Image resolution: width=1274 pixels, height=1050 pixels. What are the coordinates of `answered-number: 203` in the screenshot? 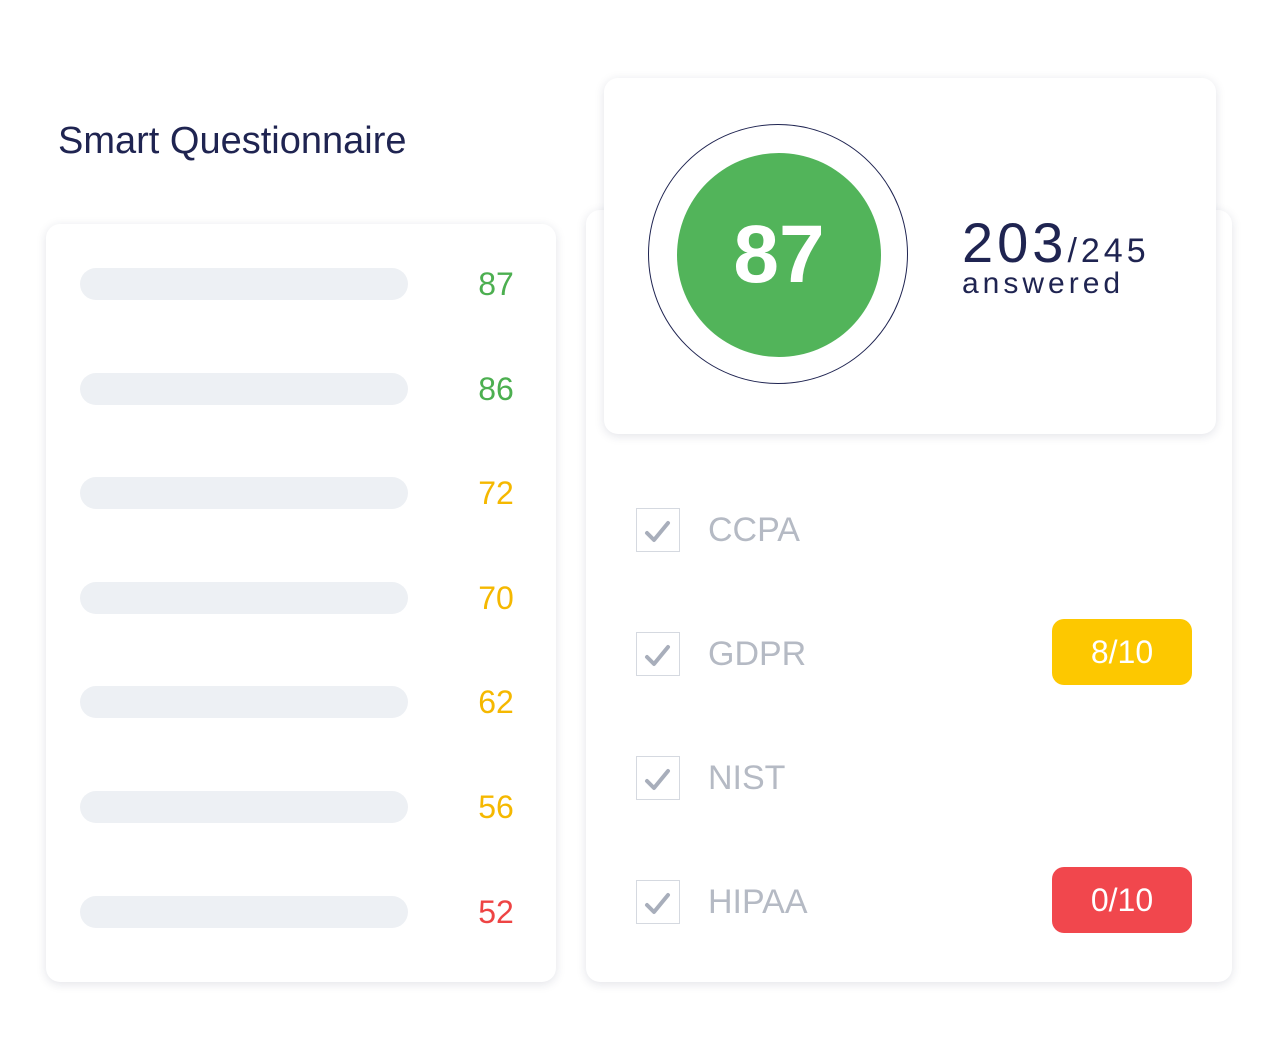 It's located at (1015, 242).